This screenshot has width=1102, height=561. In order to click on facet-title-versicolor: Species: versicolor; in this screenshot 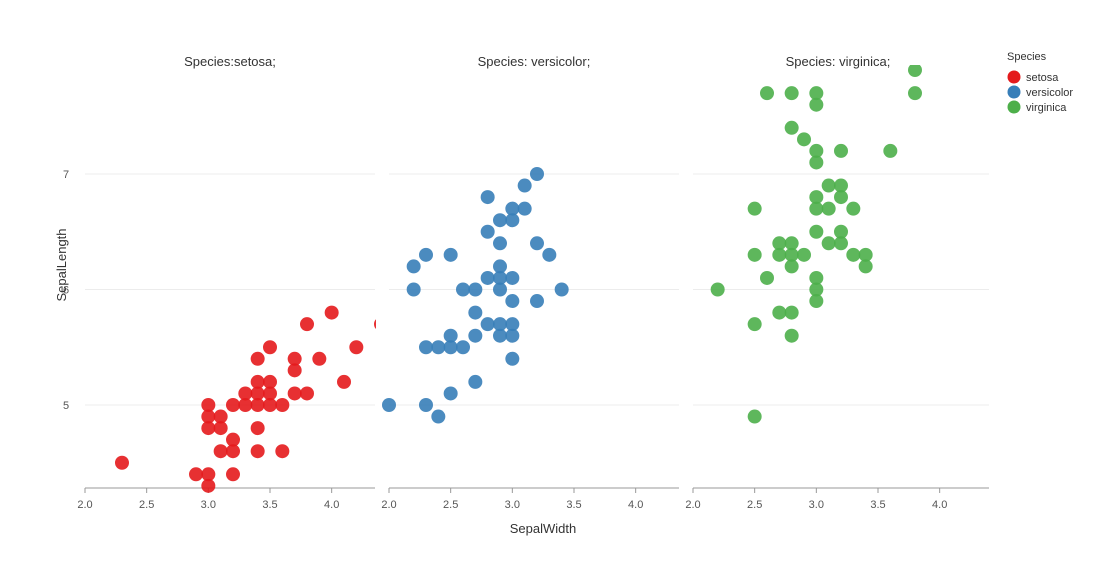, I will do `click(534, 61)`.